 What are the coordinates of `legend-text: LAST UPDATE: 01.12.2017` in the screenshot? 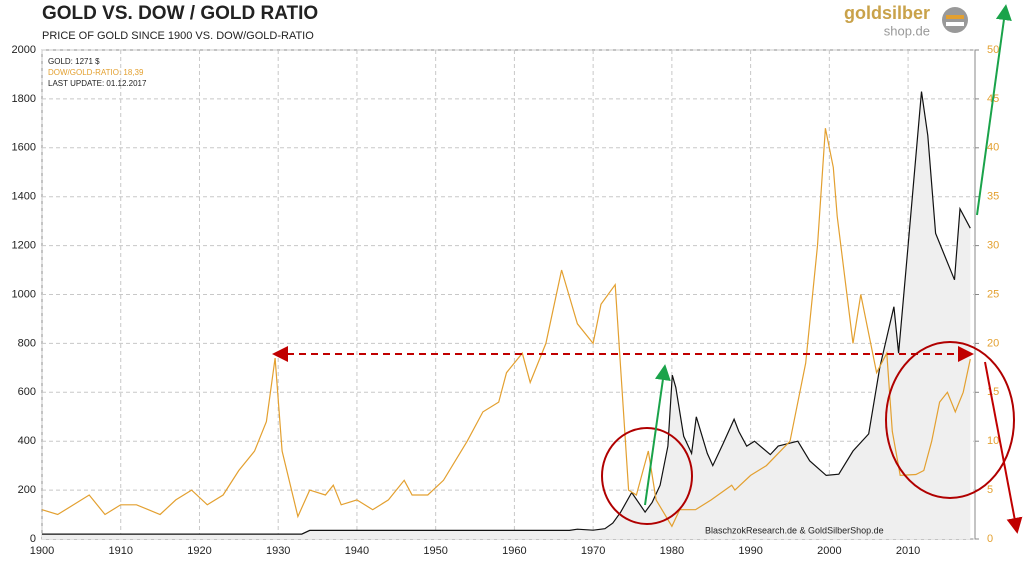 It's located at (97, 83).